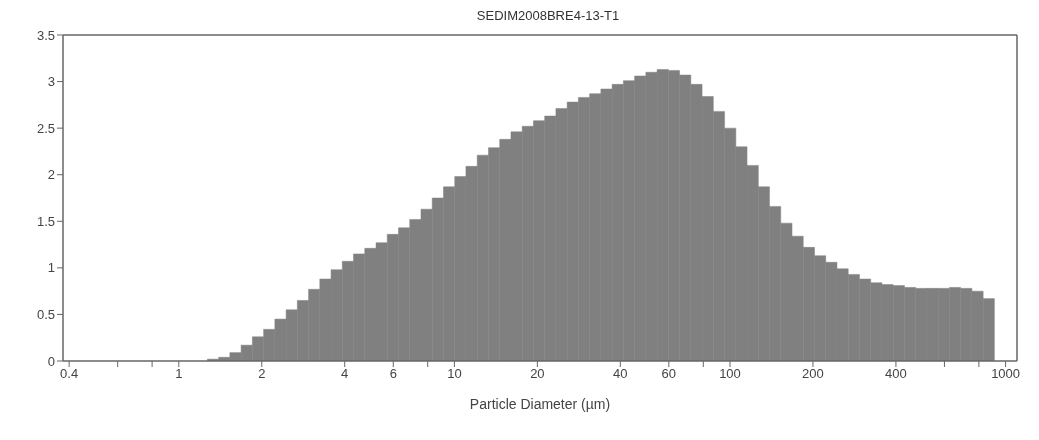  What do you see at coordinates (179, 374) in the screenshot?
I see `x-tick-label: 1` at bounding box center [179, 374].